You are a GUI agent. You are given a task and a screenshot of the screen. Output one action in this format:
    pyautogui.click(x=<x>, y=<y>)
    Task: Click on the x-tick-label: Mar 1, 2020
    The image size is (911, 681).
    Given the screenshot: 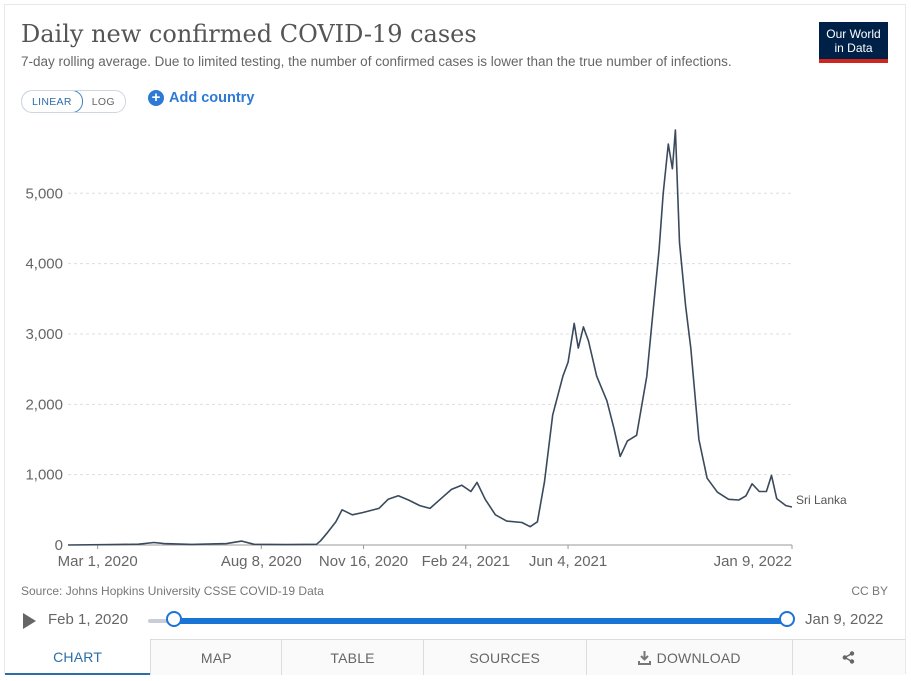 What is the action you would take?
    pyautogui.click(x=98, y=561)
    